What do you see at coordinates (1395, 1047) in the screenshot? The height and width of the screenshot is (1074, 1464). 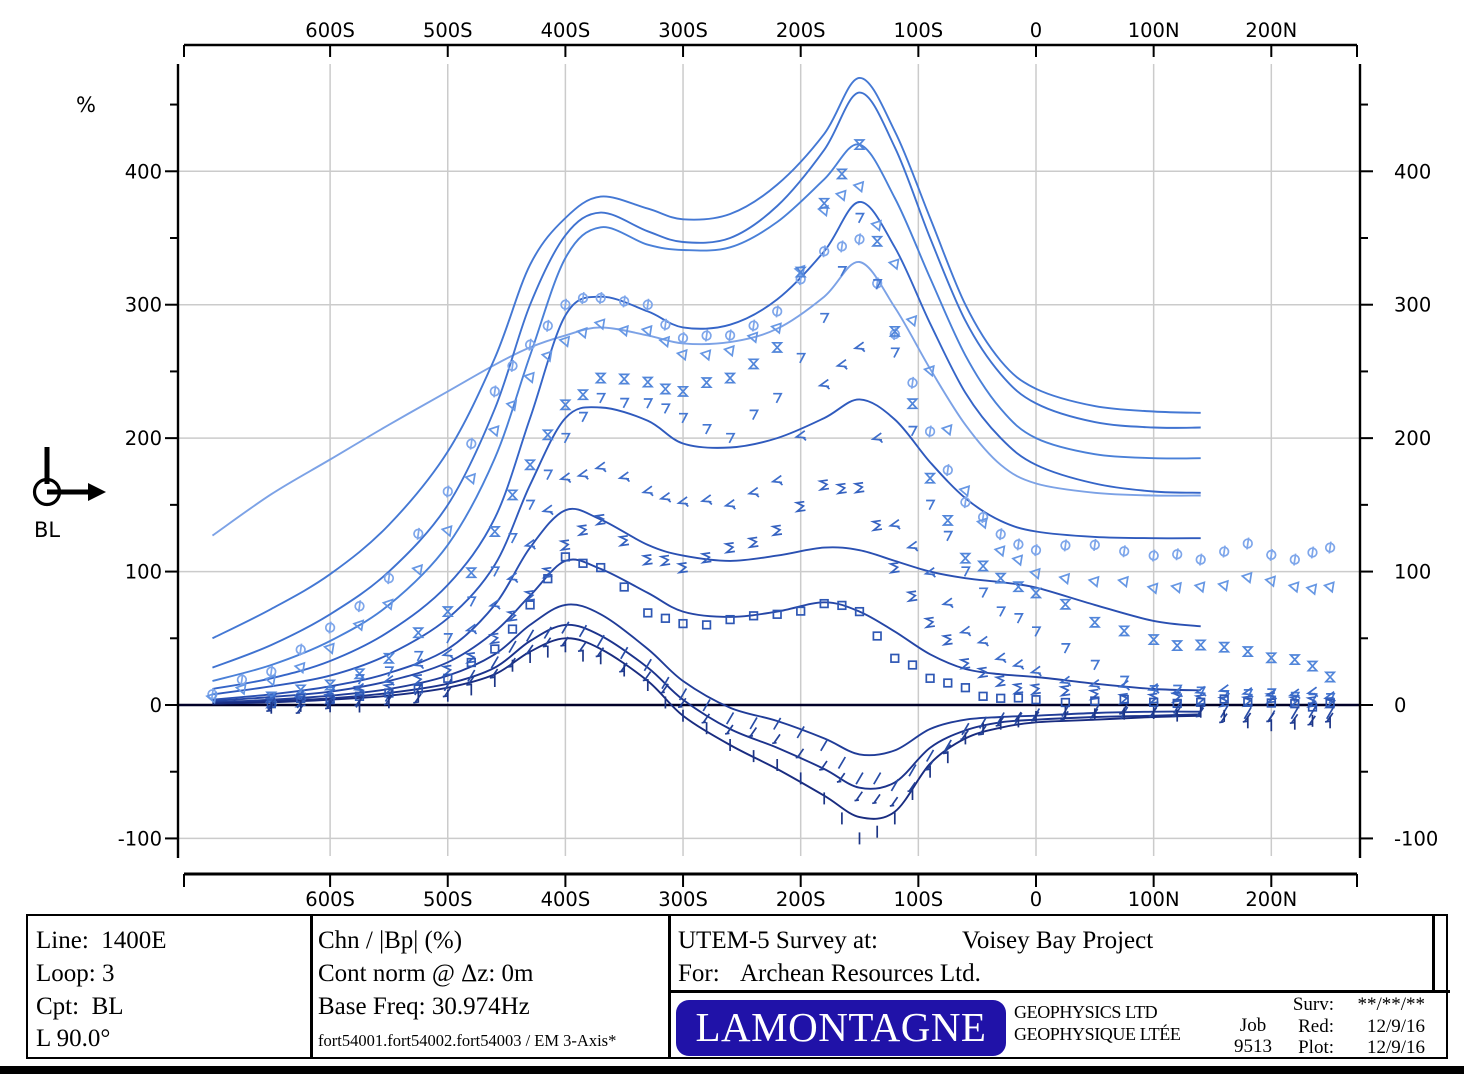 I see `plot-date-value: 12/9/16` at bounding box center [1395, 1047].